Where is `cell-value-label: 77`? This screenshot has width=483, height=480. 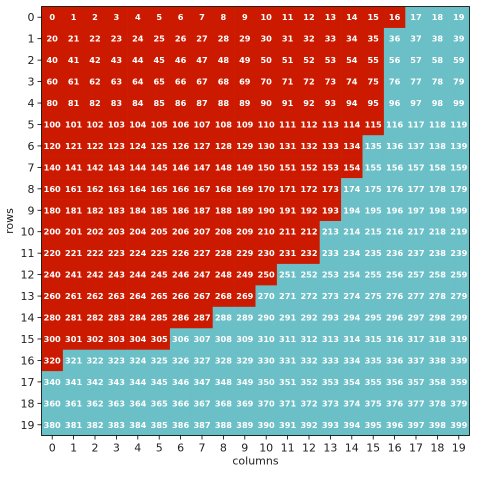
cell-value-label: 77 is located at coordinates (416, 82).